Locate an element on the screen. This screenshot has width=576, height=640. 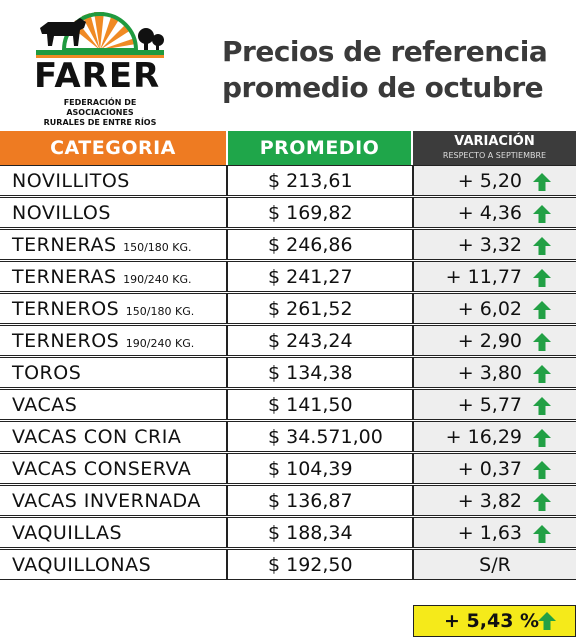
category-name: TERNEROS is located at coordinates (66, 341).